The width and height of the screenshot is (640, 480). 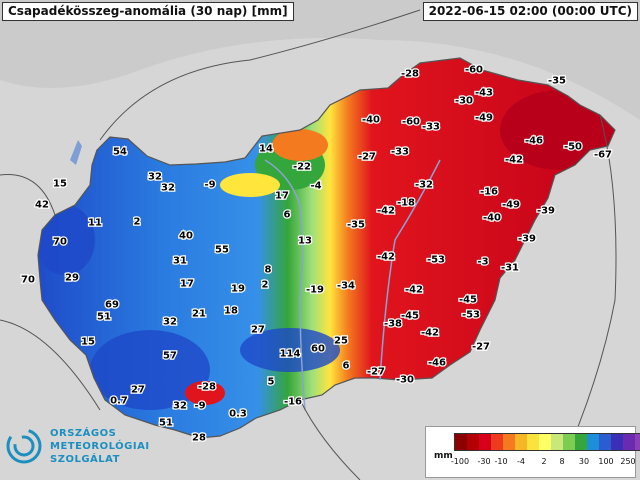 What do you see at coordinates (562, 461) in the screenshot?
I see `legend-tick: 8` at bounding box center [562, 461].